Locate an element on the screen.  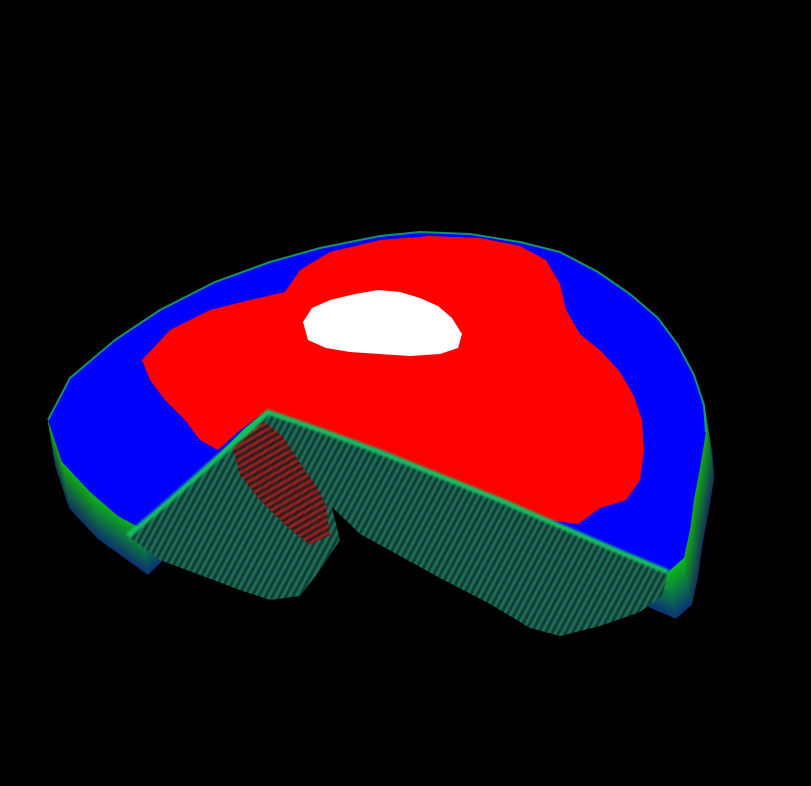
cut-face-right is located at coordinates (468, 524).